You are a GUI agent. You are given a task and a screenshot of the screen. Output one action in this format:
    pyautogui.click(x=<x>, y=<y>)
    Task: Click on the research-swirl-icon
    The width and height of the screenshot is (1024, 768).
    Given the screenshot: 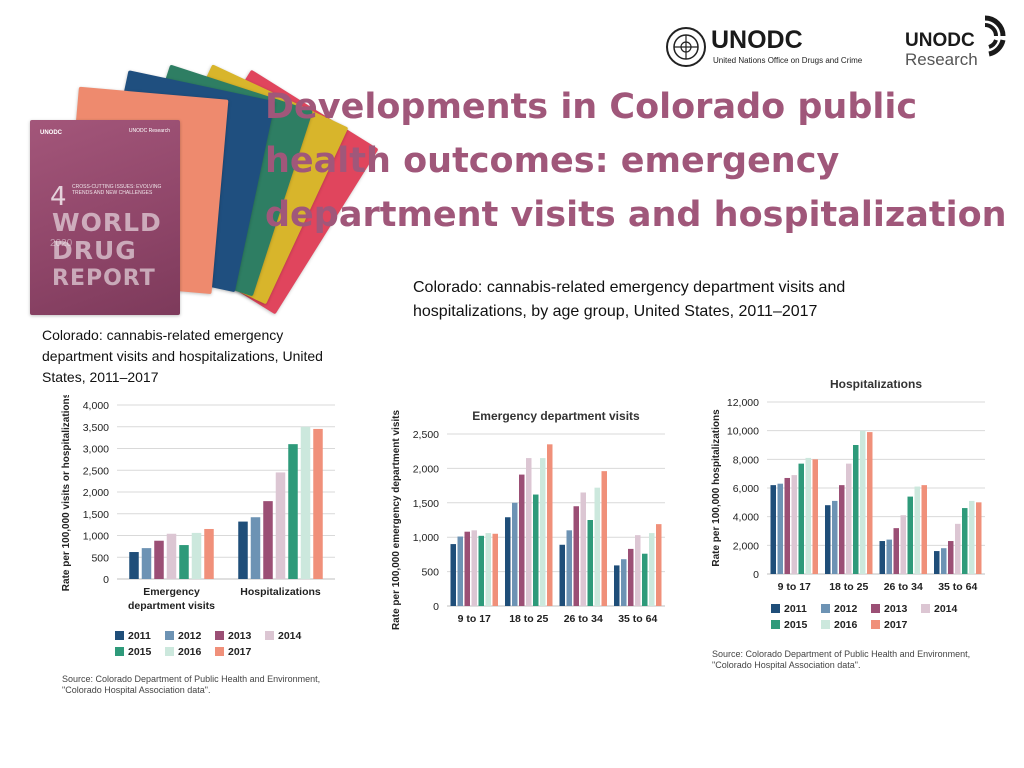 What is the action you would take?
    pyautogui.click(x=995, y=36)
    